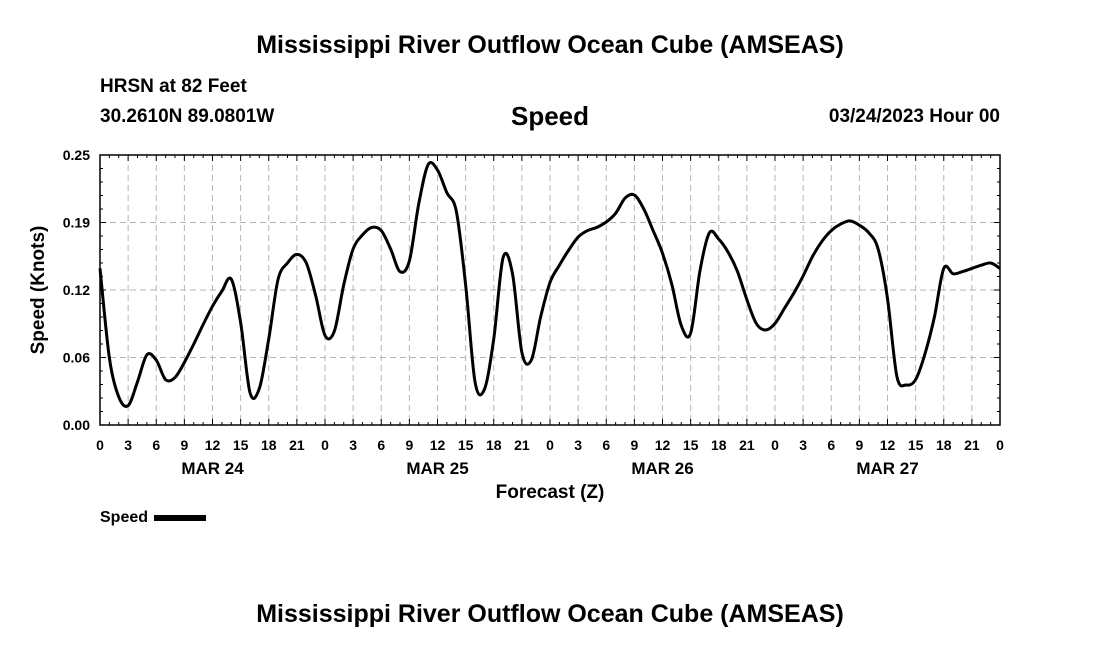  I want to click on y-tick-label: 0.12, so click(76, 290).